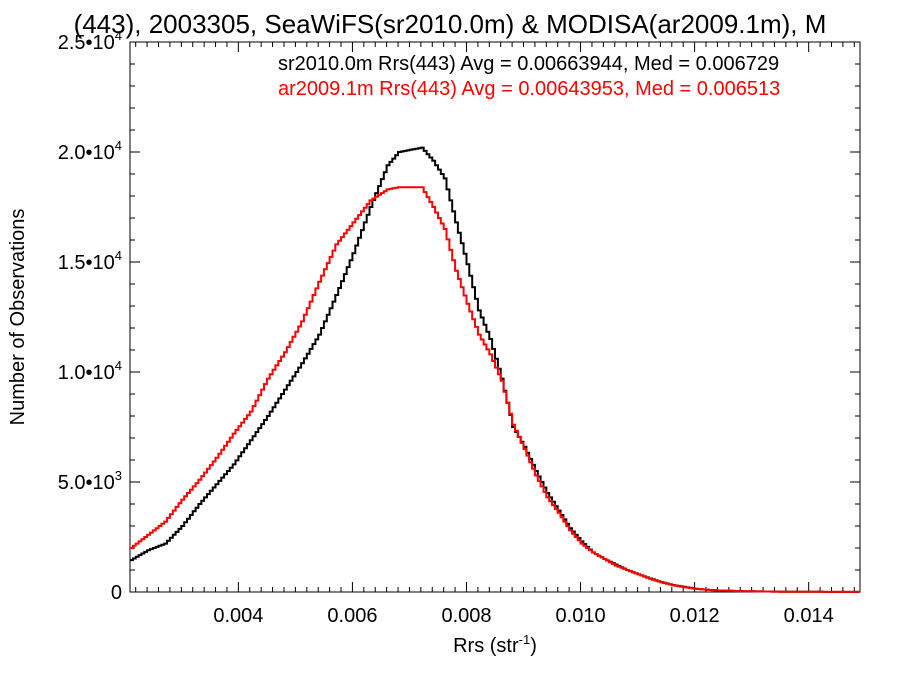 This screenshot has width=900, height=675. What do you see at coordinates (18, 317) in the screenshot?
I see `y-axis-label: Number of Observations` at bounding box center [18, 317].